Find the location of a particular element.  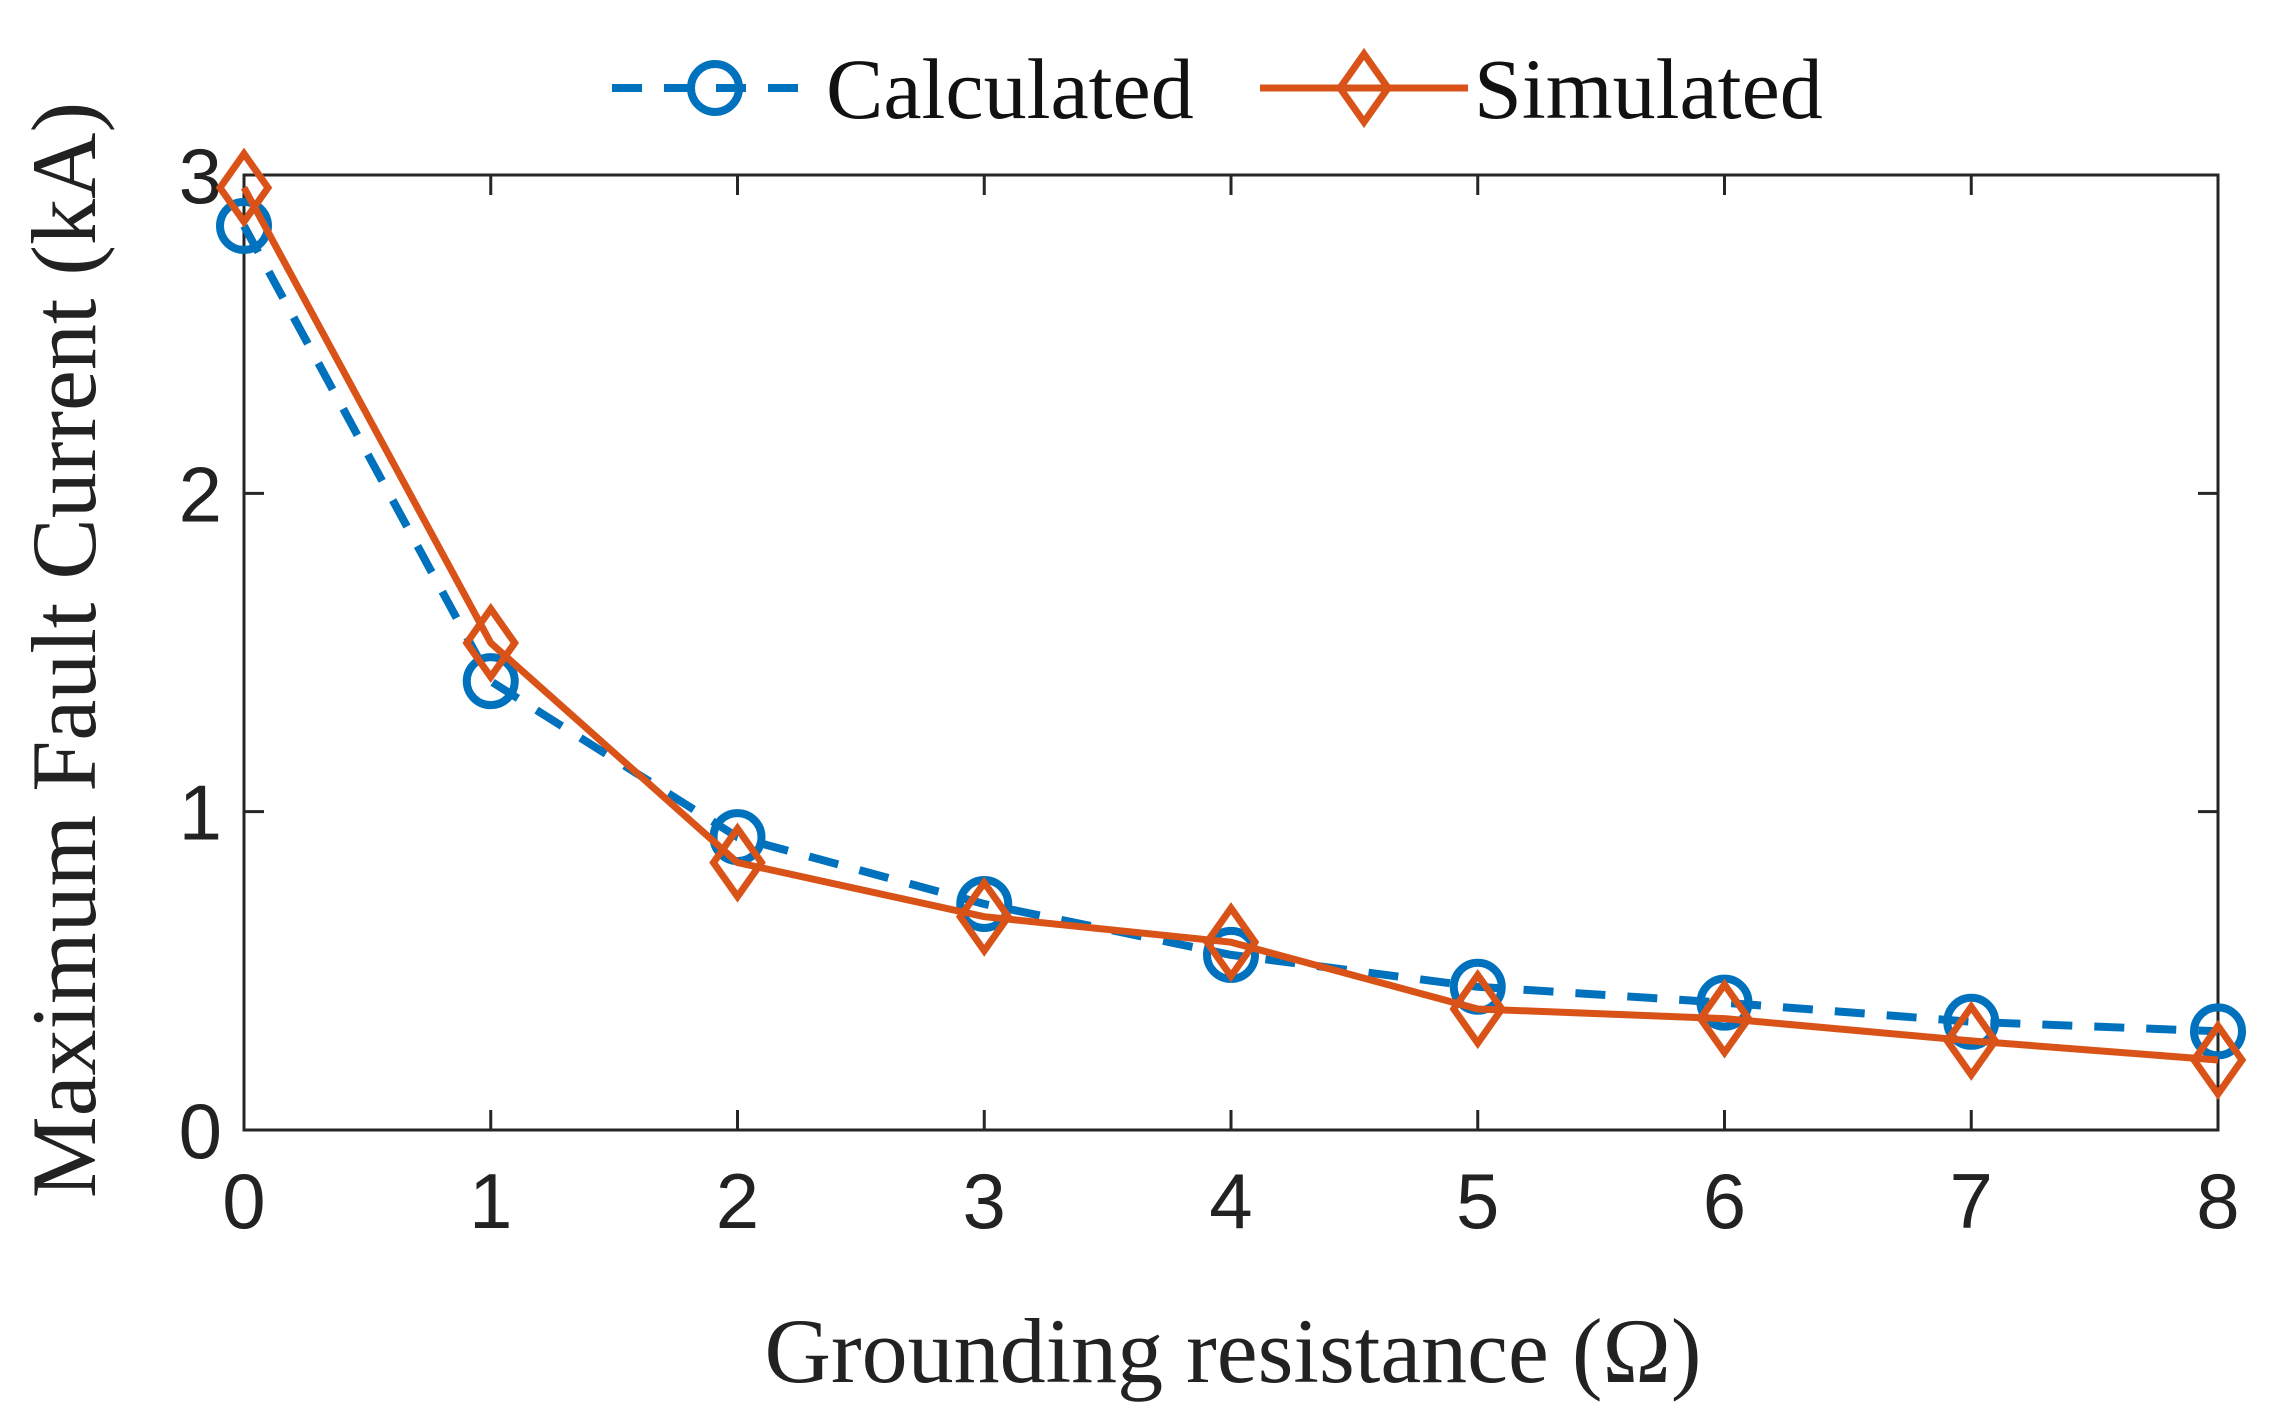

y-tick-label: 0 is located at coordinates (200, 1131).